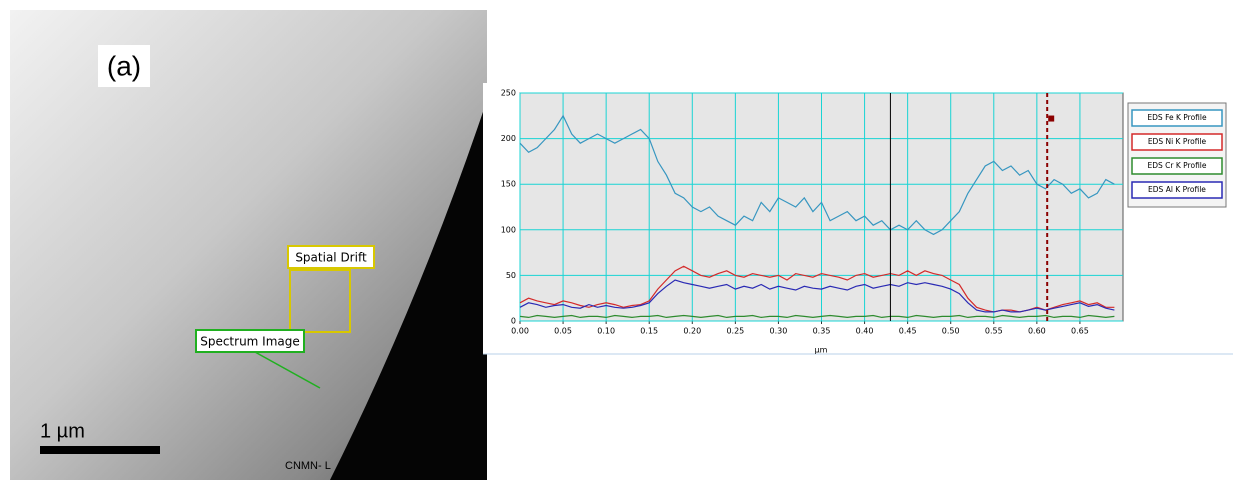  Describe the element at coordinates (513, 321) in the screenshot. I see `y-tick-label: 0` at that location.